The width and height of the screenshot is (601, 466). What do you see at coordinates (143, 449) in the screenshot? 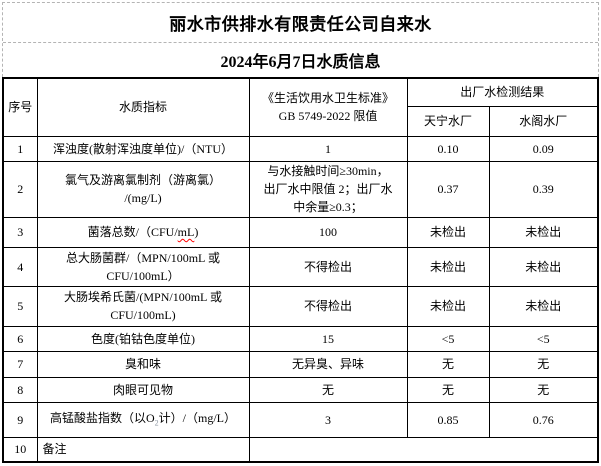
I see `cell-remarks-label: 备注` at bounding box center [143, 449].